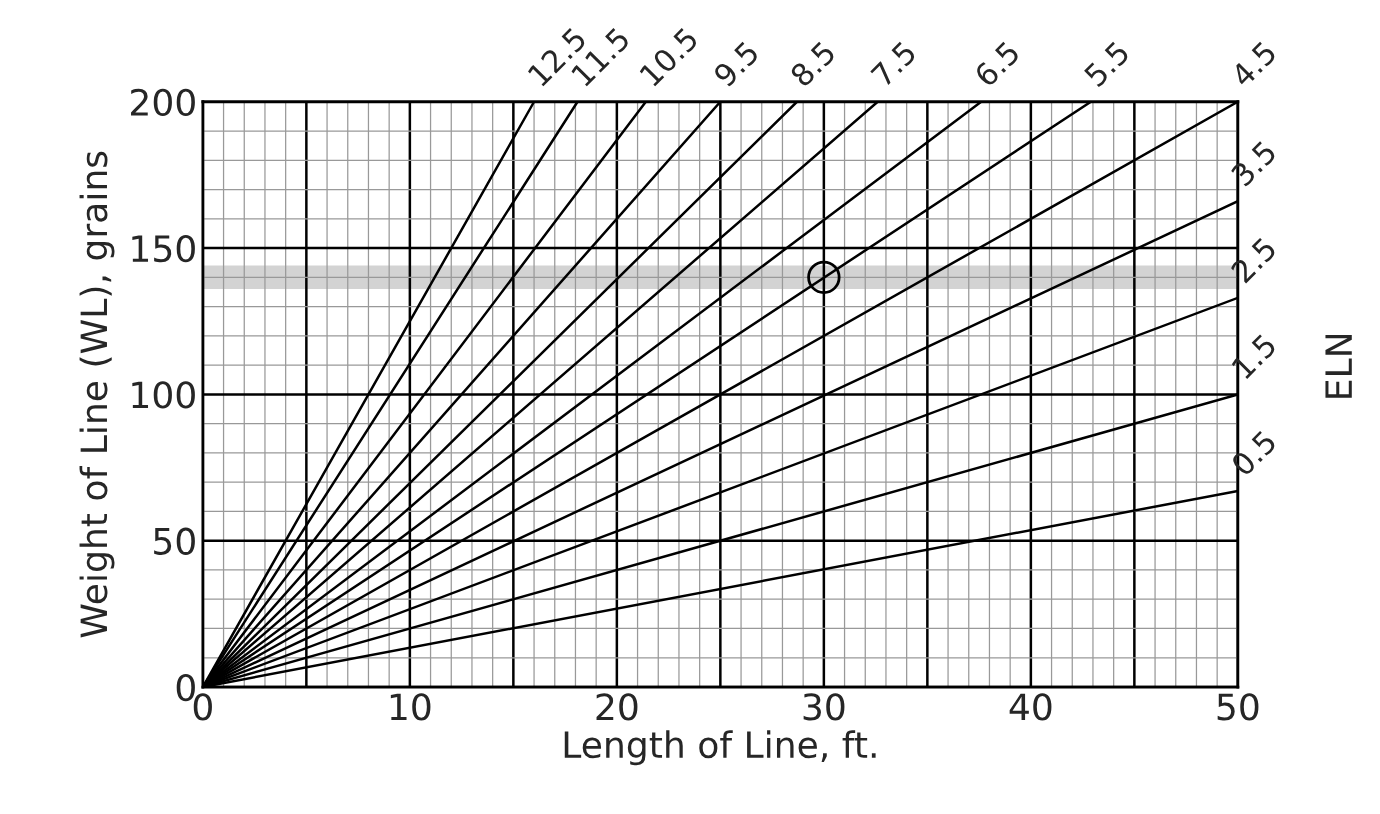 This screenshot has height=814, width=1380. What do you see at coordinates (410, 707) in the screenshot?
I see `x-tick-label: 10` at bounding box center [410, 707].